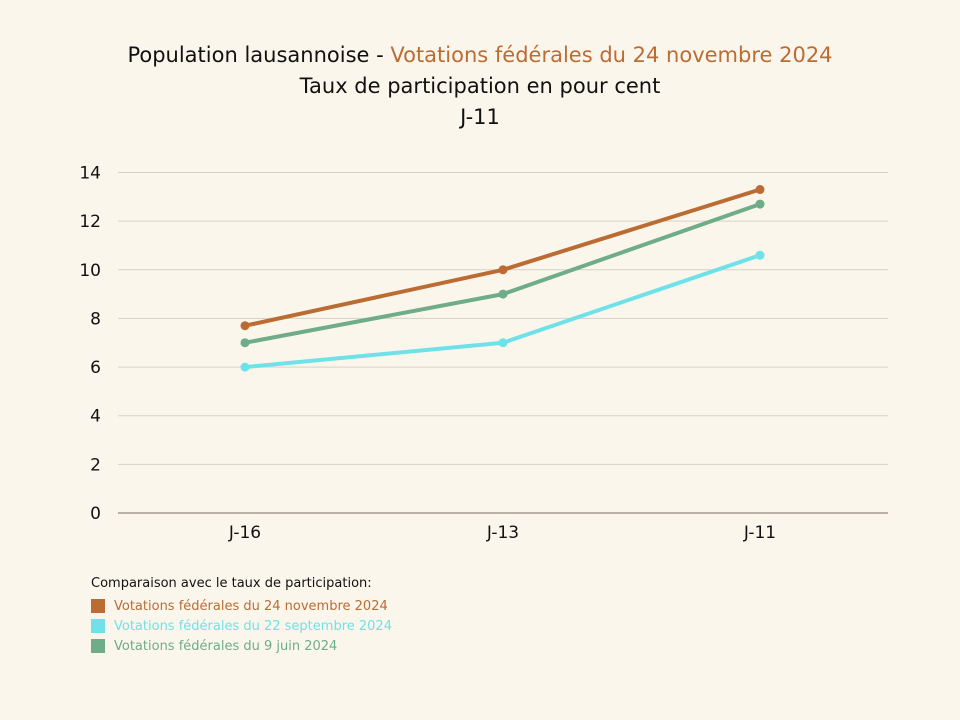  Describe the element at coordinates (95, 417) in the screenshot. I see `y-tick-label: 4` at that location.